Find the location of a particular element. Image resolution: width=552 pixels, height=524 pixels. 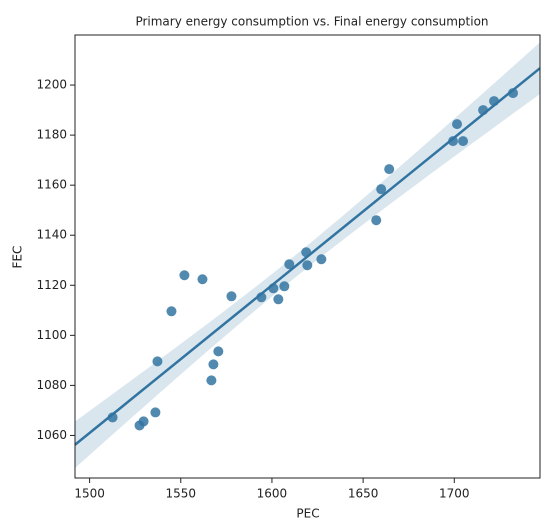

y-tick-label: 1180 is located at coordinates (51, 135).